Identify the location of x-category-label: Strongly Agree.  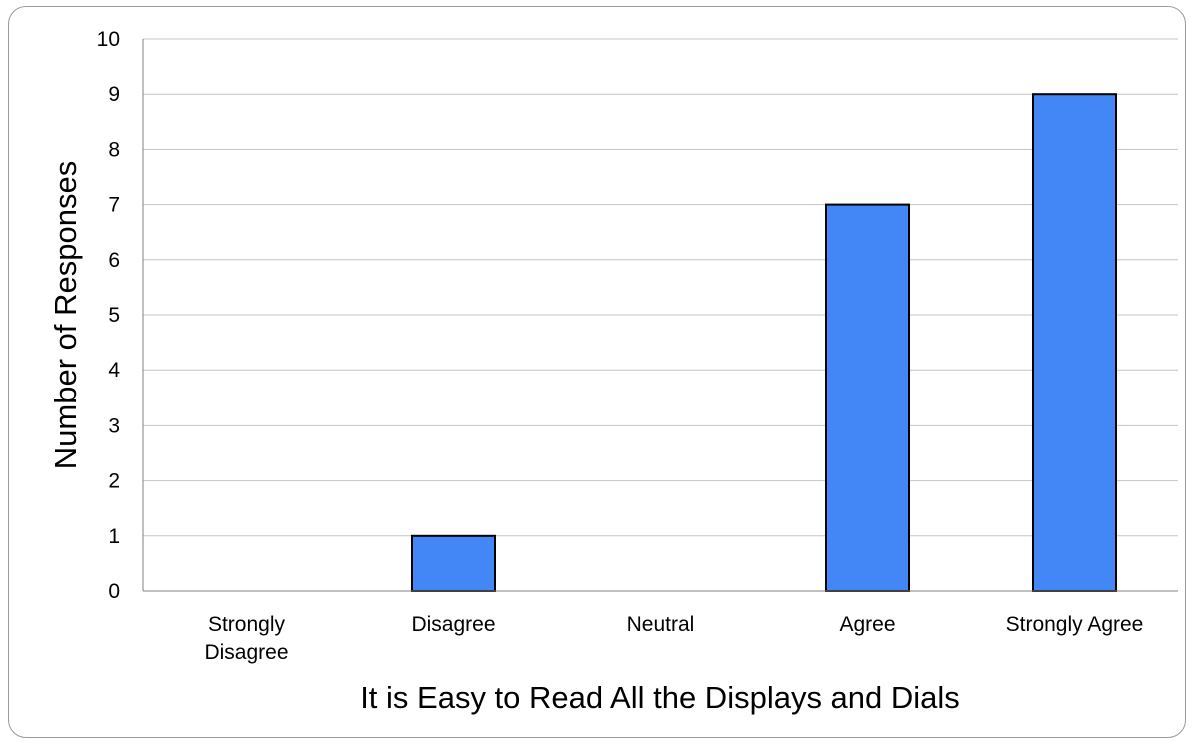
(1075, 624).